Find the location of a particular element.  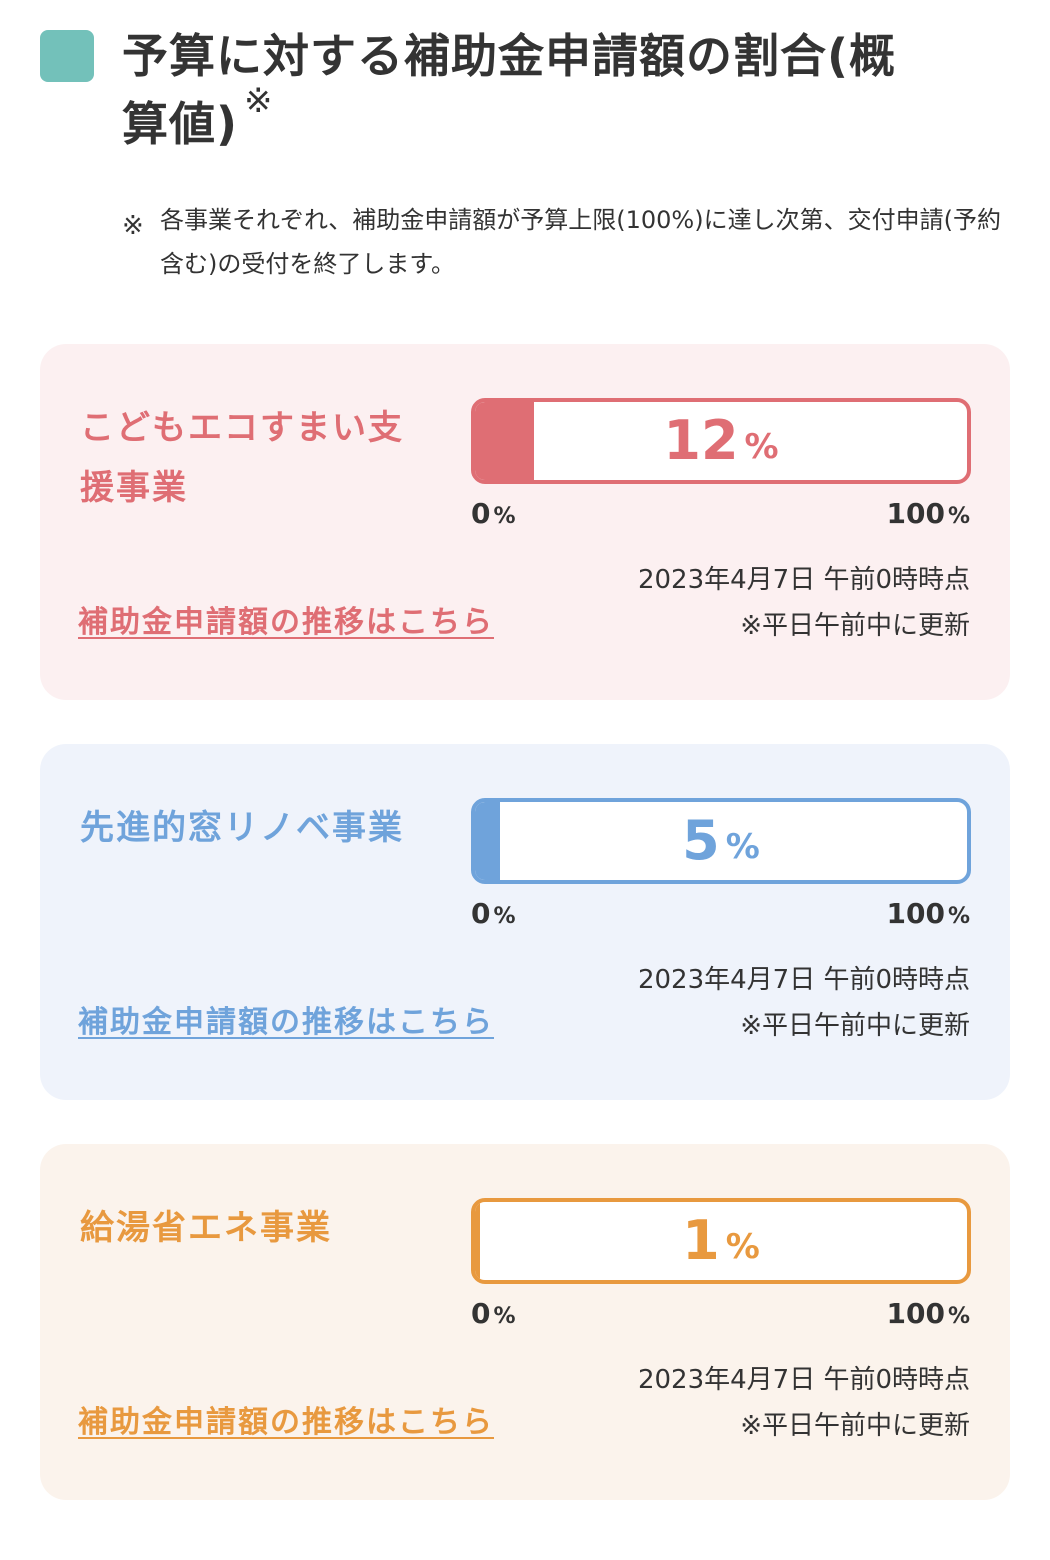

budget-progress-bar: 1% is located at coordinates (721, 1241).